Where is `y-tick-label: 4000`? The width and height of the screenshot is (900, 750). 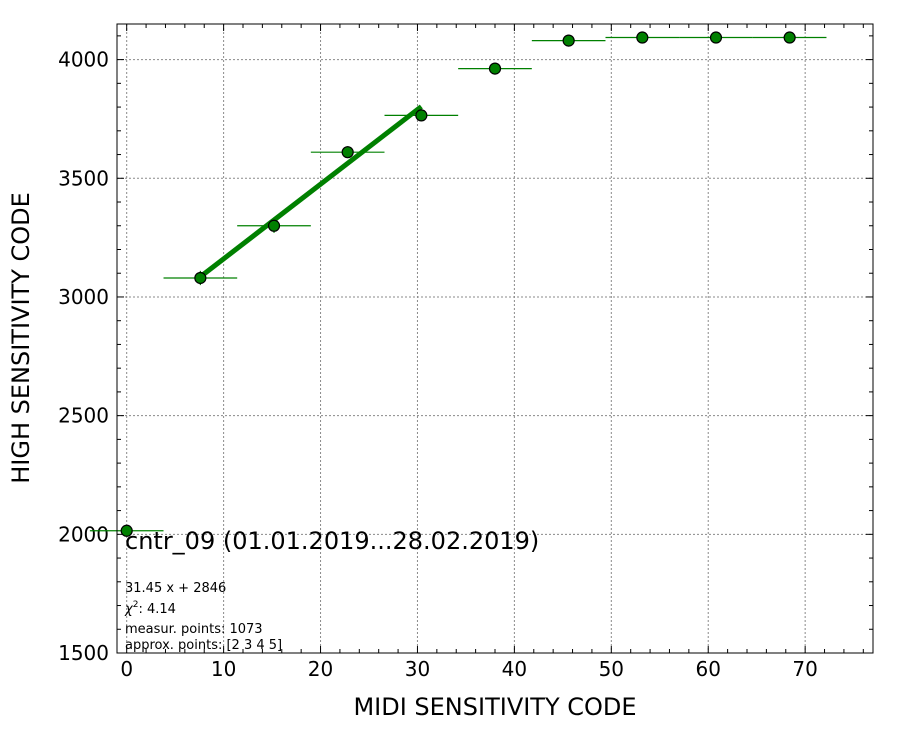
y-tick-label: 4000 is located at coordinates (83, 60).